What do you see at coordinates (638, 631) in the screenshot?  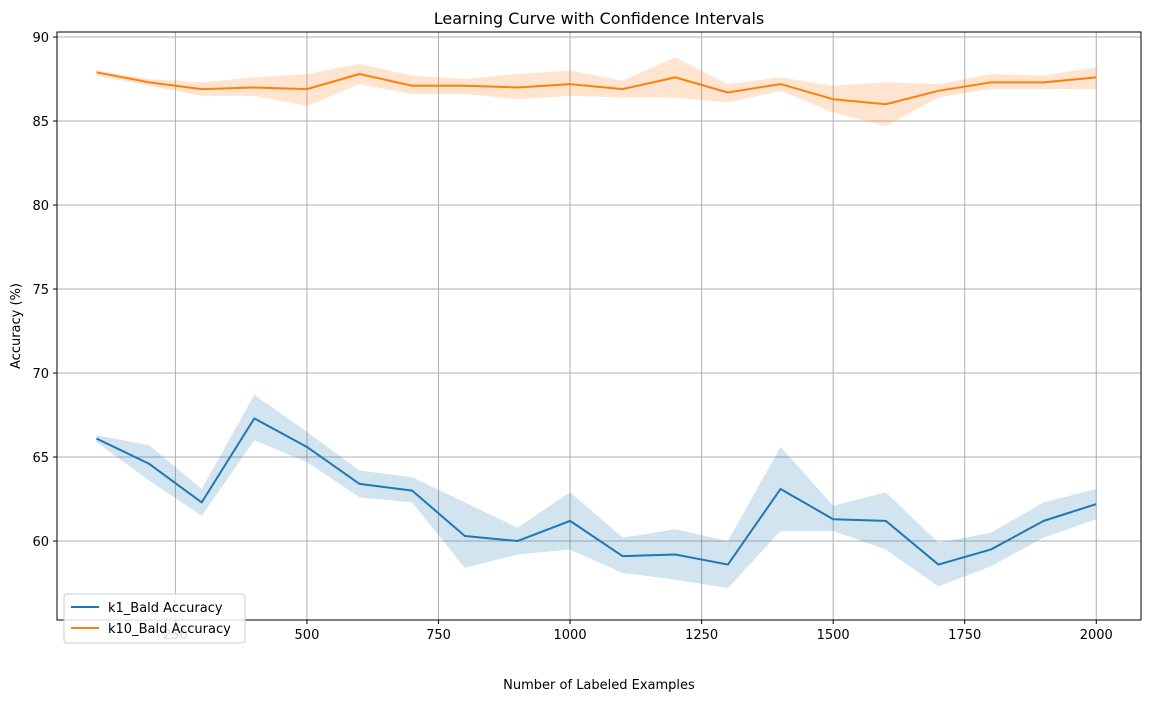 I see `x-axis-ticks: 25050075010001250150017502000` at bounding box center [638, 631].